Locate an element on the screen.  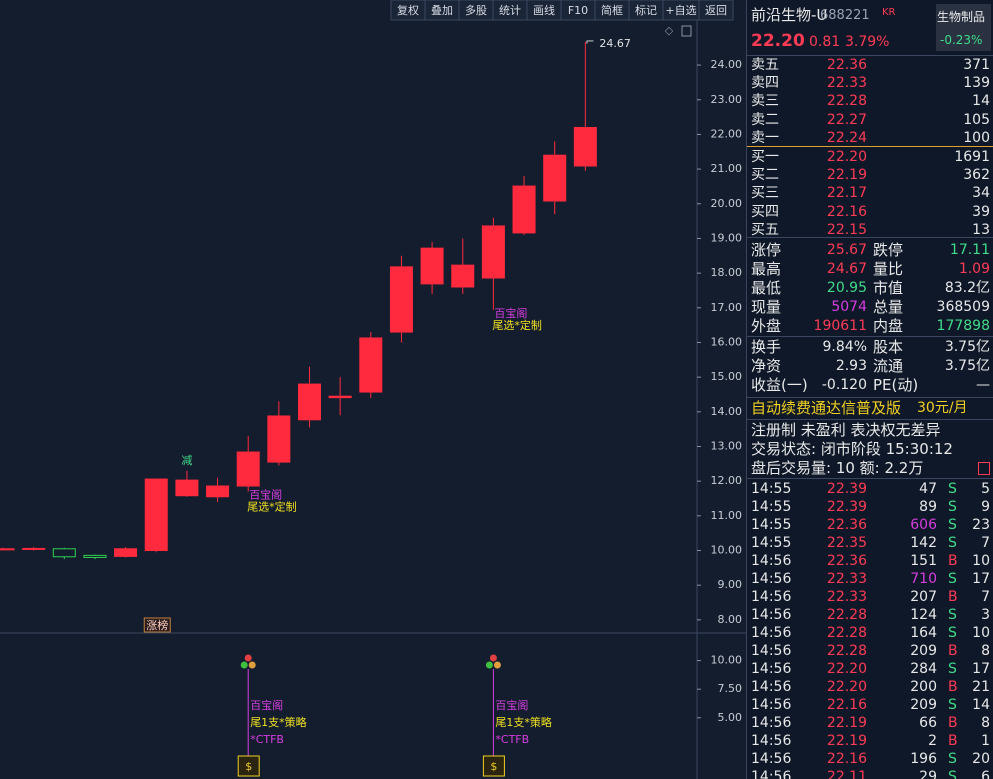
toolbar-label: 简框 is located at coordinates (612, 10).